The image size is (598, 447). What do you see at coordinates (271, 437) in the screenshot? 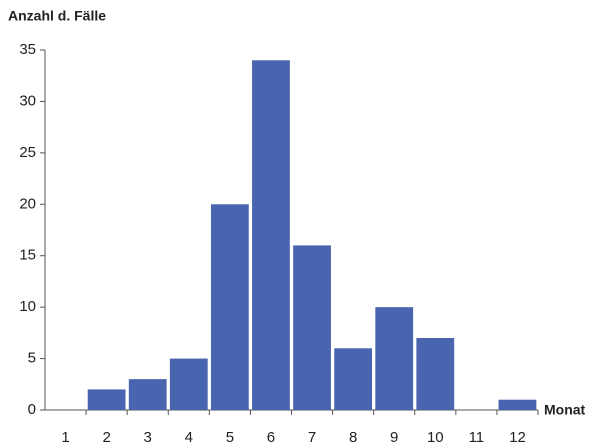
I see `x-tick-label: 6` at bounding box center [271, 437].